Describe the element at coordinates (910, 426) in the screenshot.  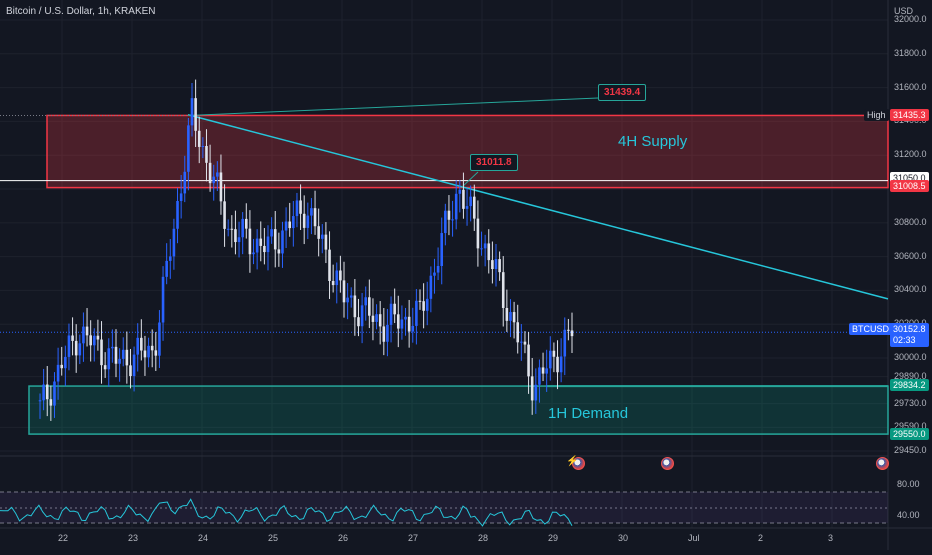
I see `price-tick-label: 29590.0` at that location.